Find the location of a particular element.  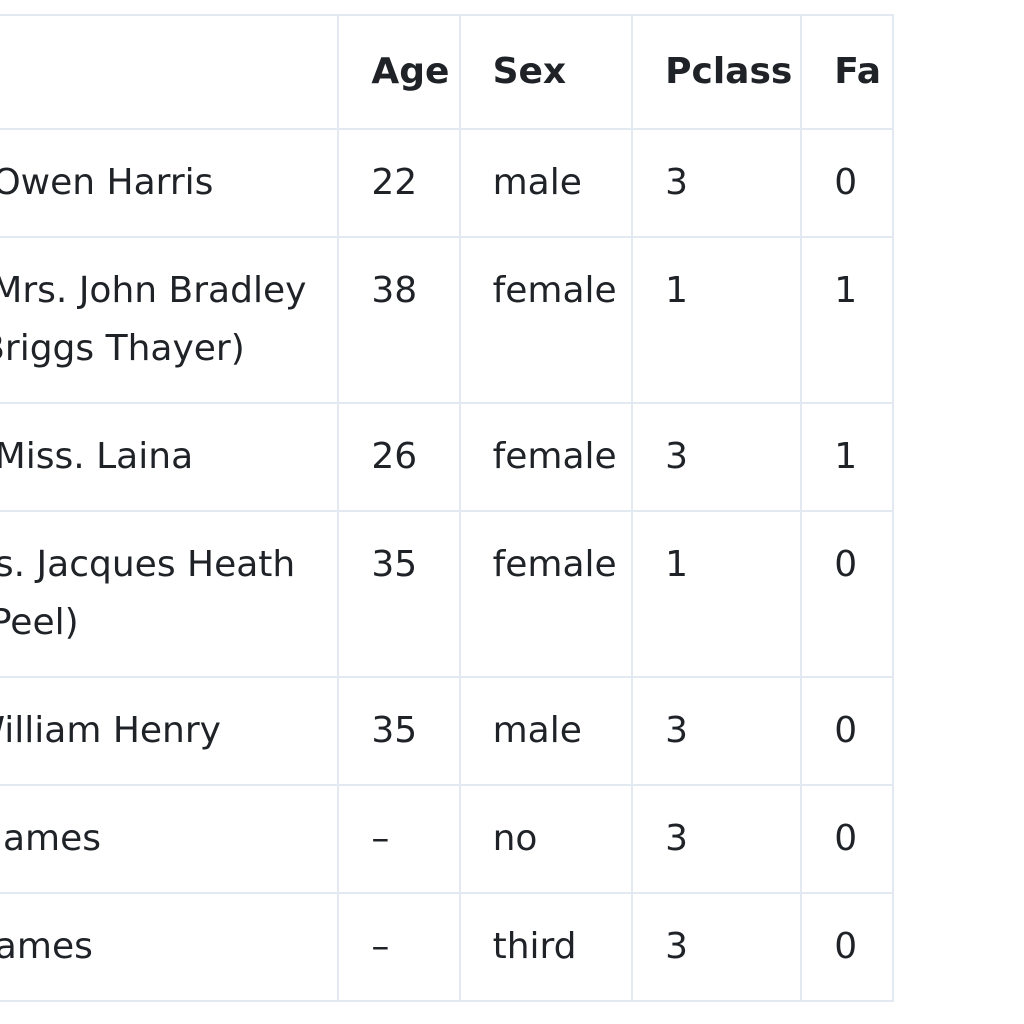

table-row: , Mr. James – no 3 0 is located at coordinates (447, 839).